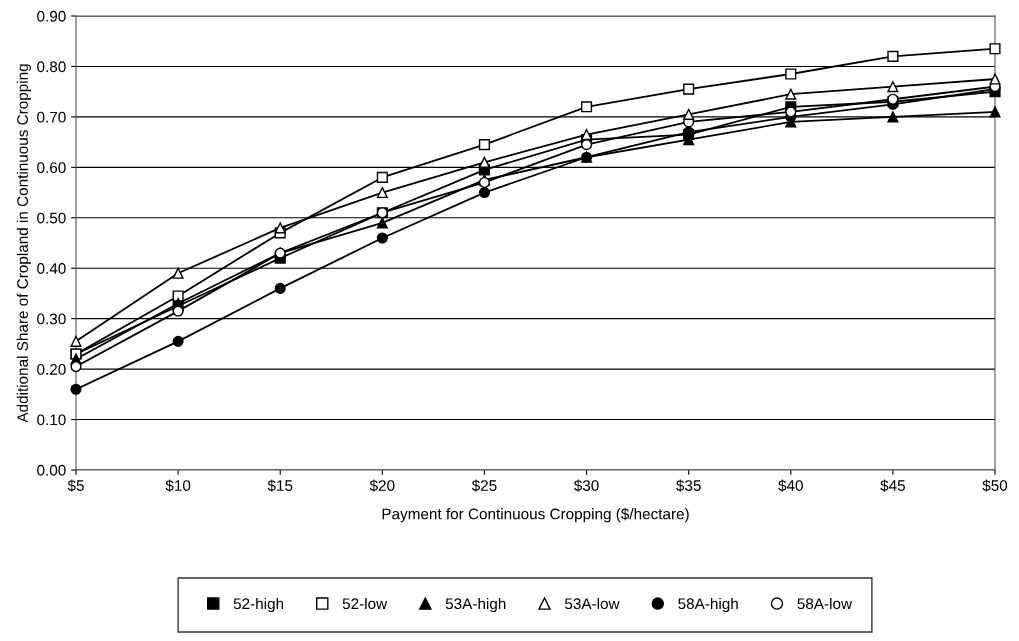 The image size is (1019, 641). What do you see at coordinates (382, 485) in the screenshot?
I see `x-tick-label: $20` at bounding box center [382, 485].